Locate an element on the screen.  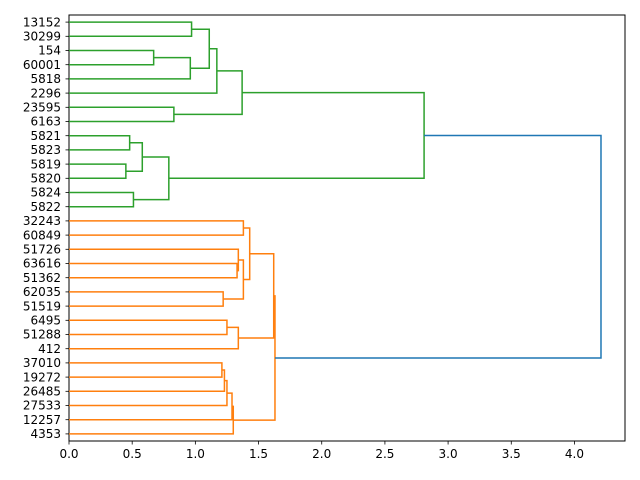
leaf-label: 2296 is located at coordinates (45, 93).